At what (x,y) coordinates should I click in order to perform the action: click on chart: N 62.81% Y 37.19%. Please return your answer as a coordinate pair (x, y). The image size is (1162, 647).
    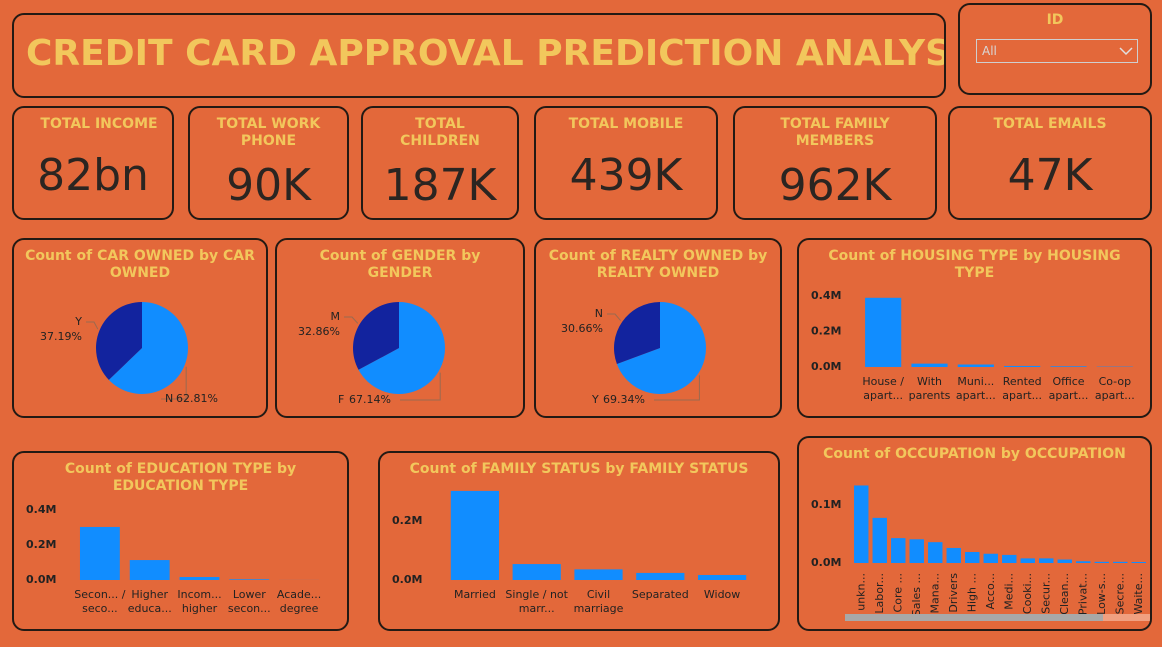
    Looking at the image, I should click on (129, 353).